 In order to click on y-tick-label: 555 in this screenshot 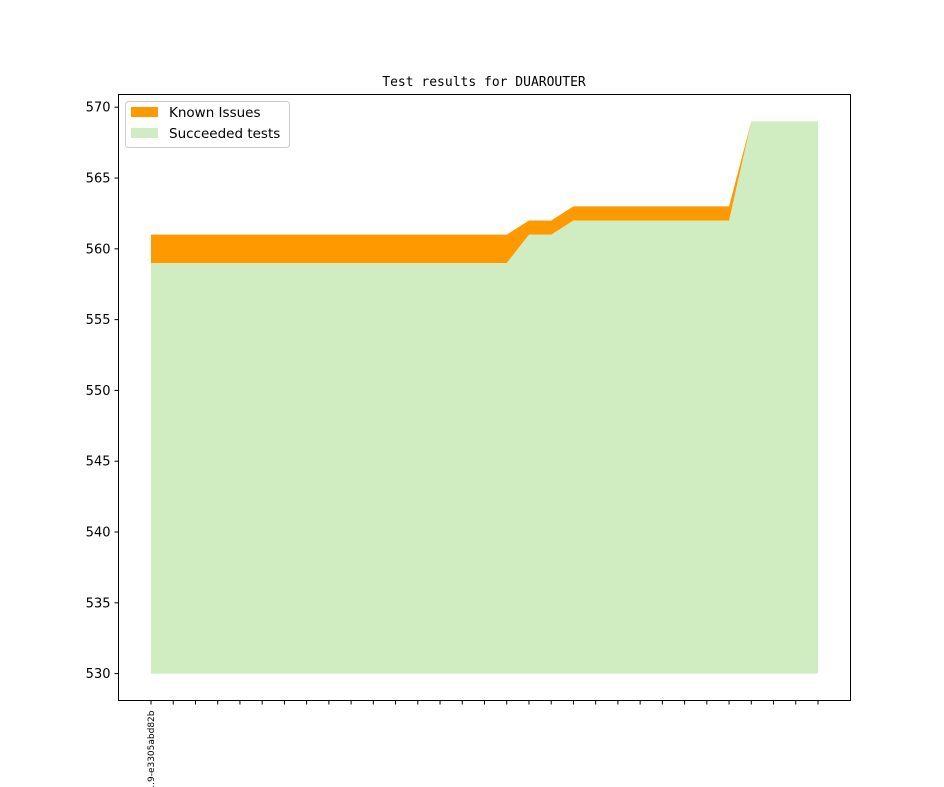, I will do `click(98, 320)`.